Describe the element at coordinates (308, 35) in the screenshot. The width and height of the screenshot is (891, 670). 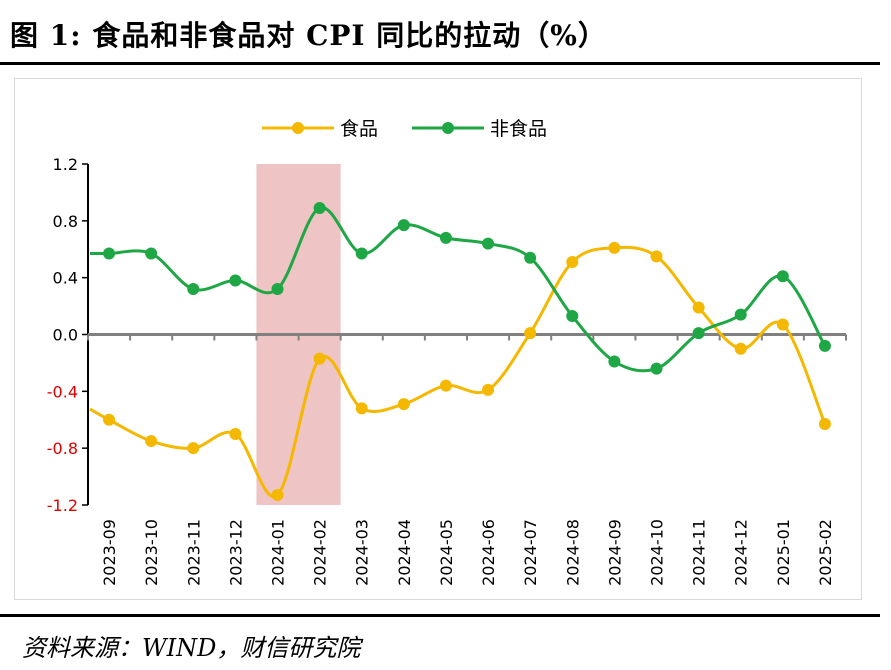
I see `figure-title: 图 1: 食品和非食品对 CPI 同比的拉动（%）` at that location.